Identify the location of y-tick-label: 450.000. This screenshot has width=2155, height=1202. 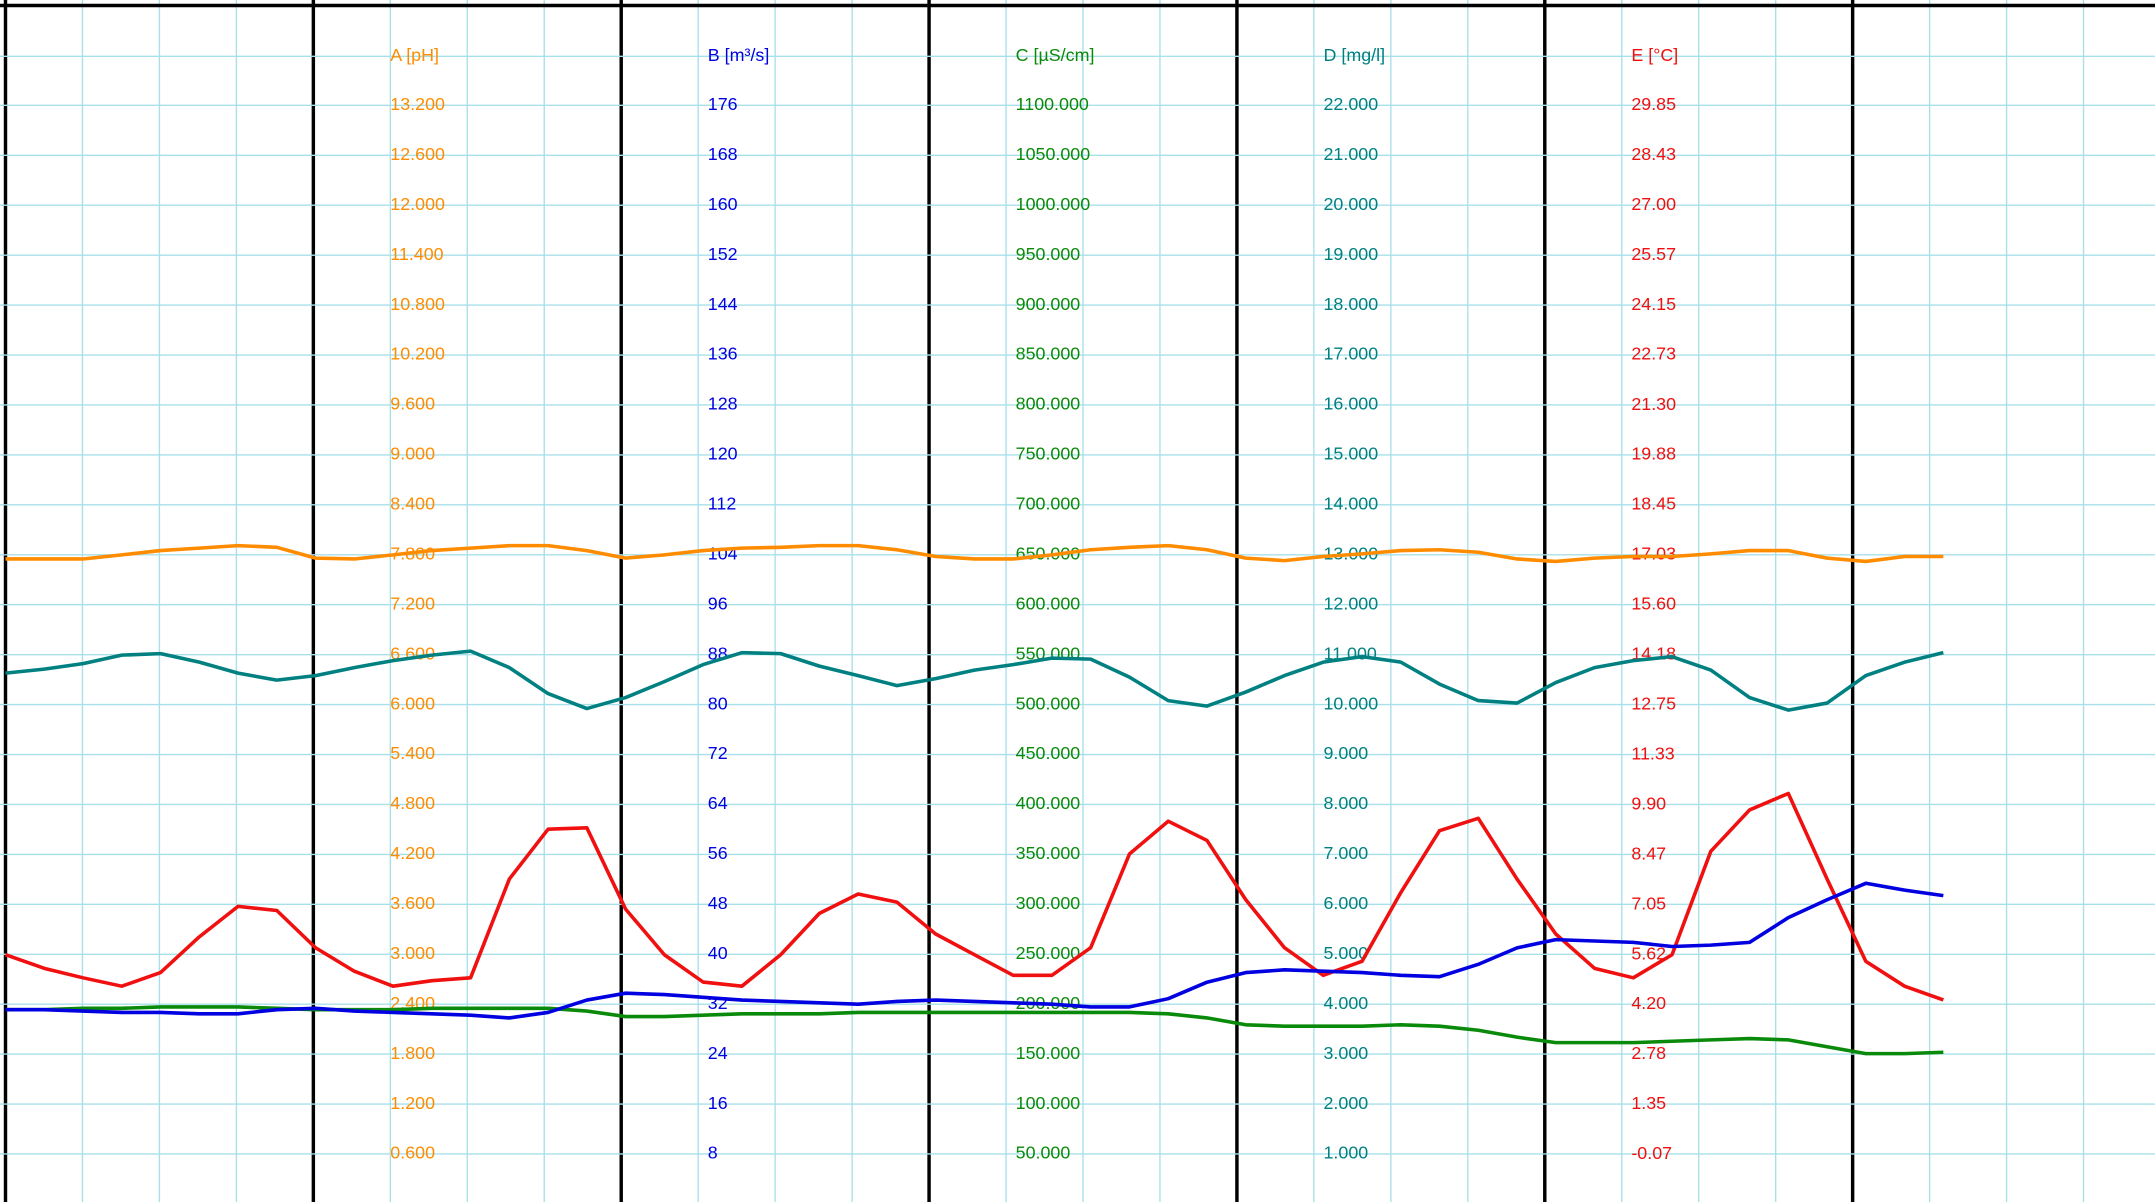
(1048, 753).